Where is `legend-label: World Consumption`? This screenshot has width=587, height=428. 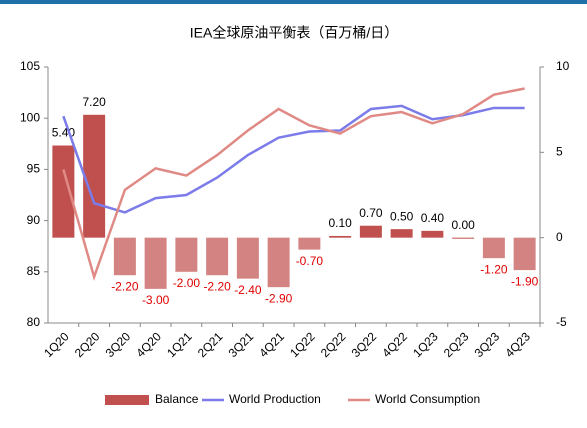 legend-label: World Consumption is located at coordinates (427, 399).